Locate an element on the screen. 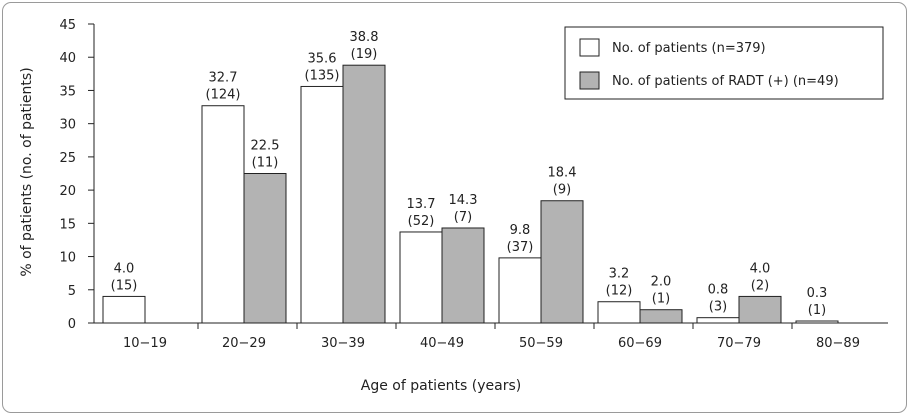 This screenshot has height=417, width=911. y-tick-label: 30 is located at coordinates (67, 125).